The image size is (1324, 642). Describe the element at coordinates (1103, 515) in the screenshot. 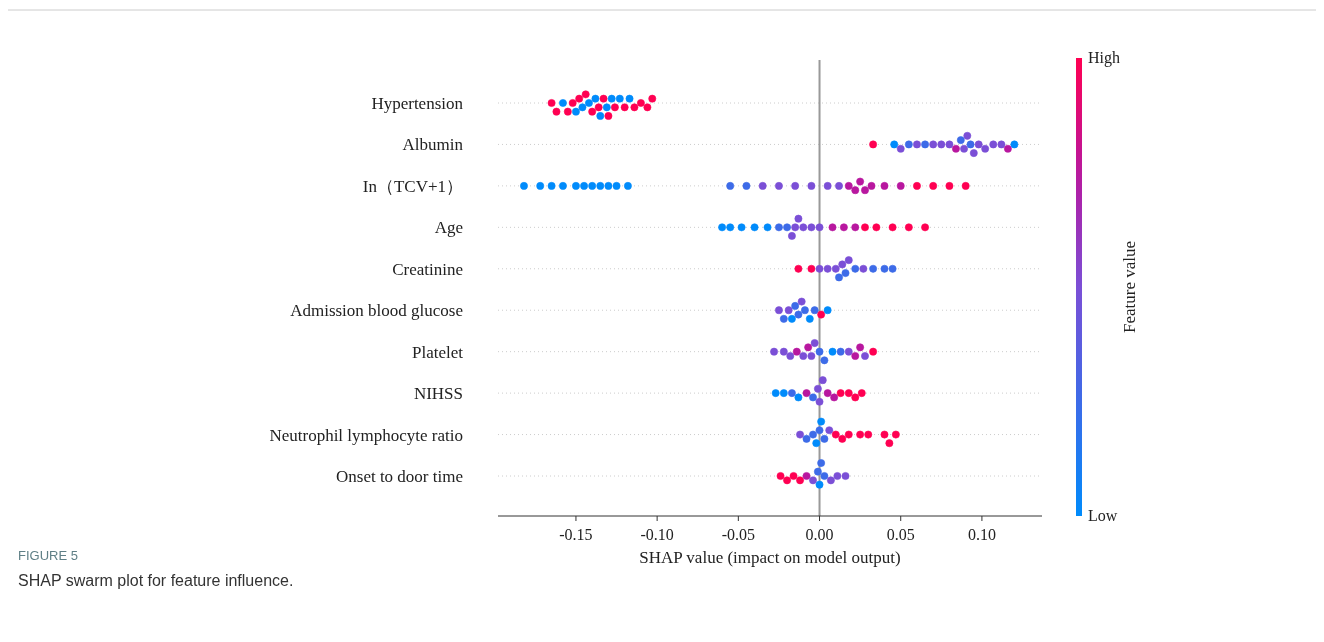

I see `color-bar-label: Low` at that location.